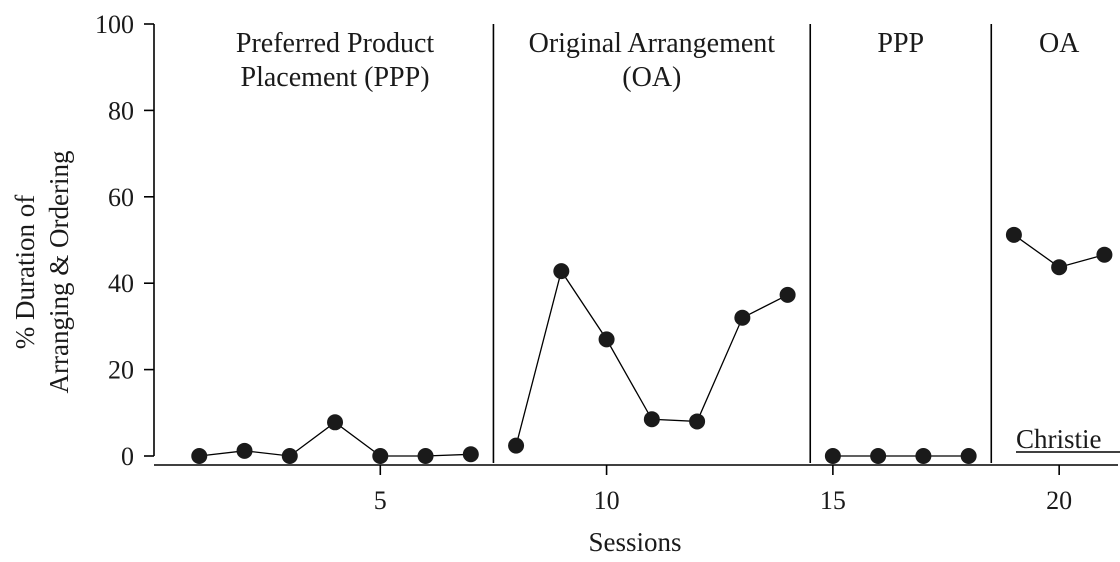 The width and height of the screenshot is (1120, 562). What do you see at coordinates (380, 500) in the screenshot?
I see `x-tick-label: 5` at bounding box center [380, 500].